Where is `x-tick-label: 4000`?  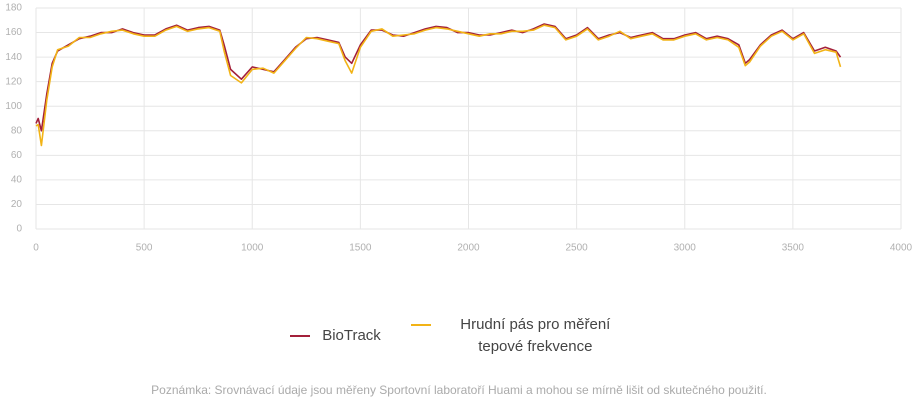 x-tick-label: 4000 is located at coordinates (901, 248).